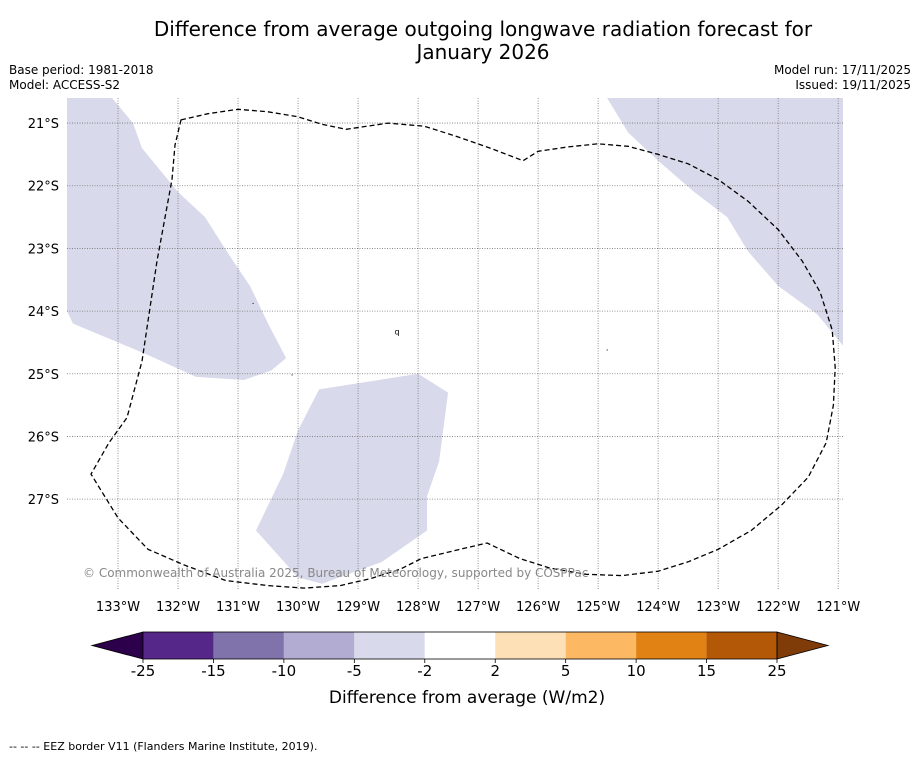  I want to click on model-text: Model: ACCESS-S2, so click(65, 85).